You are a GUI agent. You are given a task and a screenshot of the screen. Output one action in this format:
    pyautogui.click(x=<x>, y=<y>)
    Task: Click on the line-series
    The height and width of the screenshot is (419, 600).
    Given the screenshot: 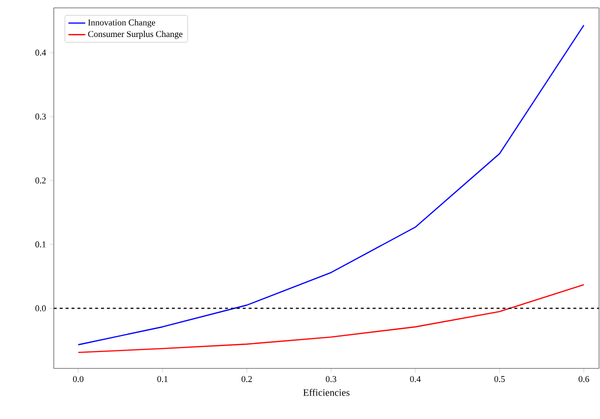 What is the action you would take?
    pyautogui.click(x=331, y=319)
    